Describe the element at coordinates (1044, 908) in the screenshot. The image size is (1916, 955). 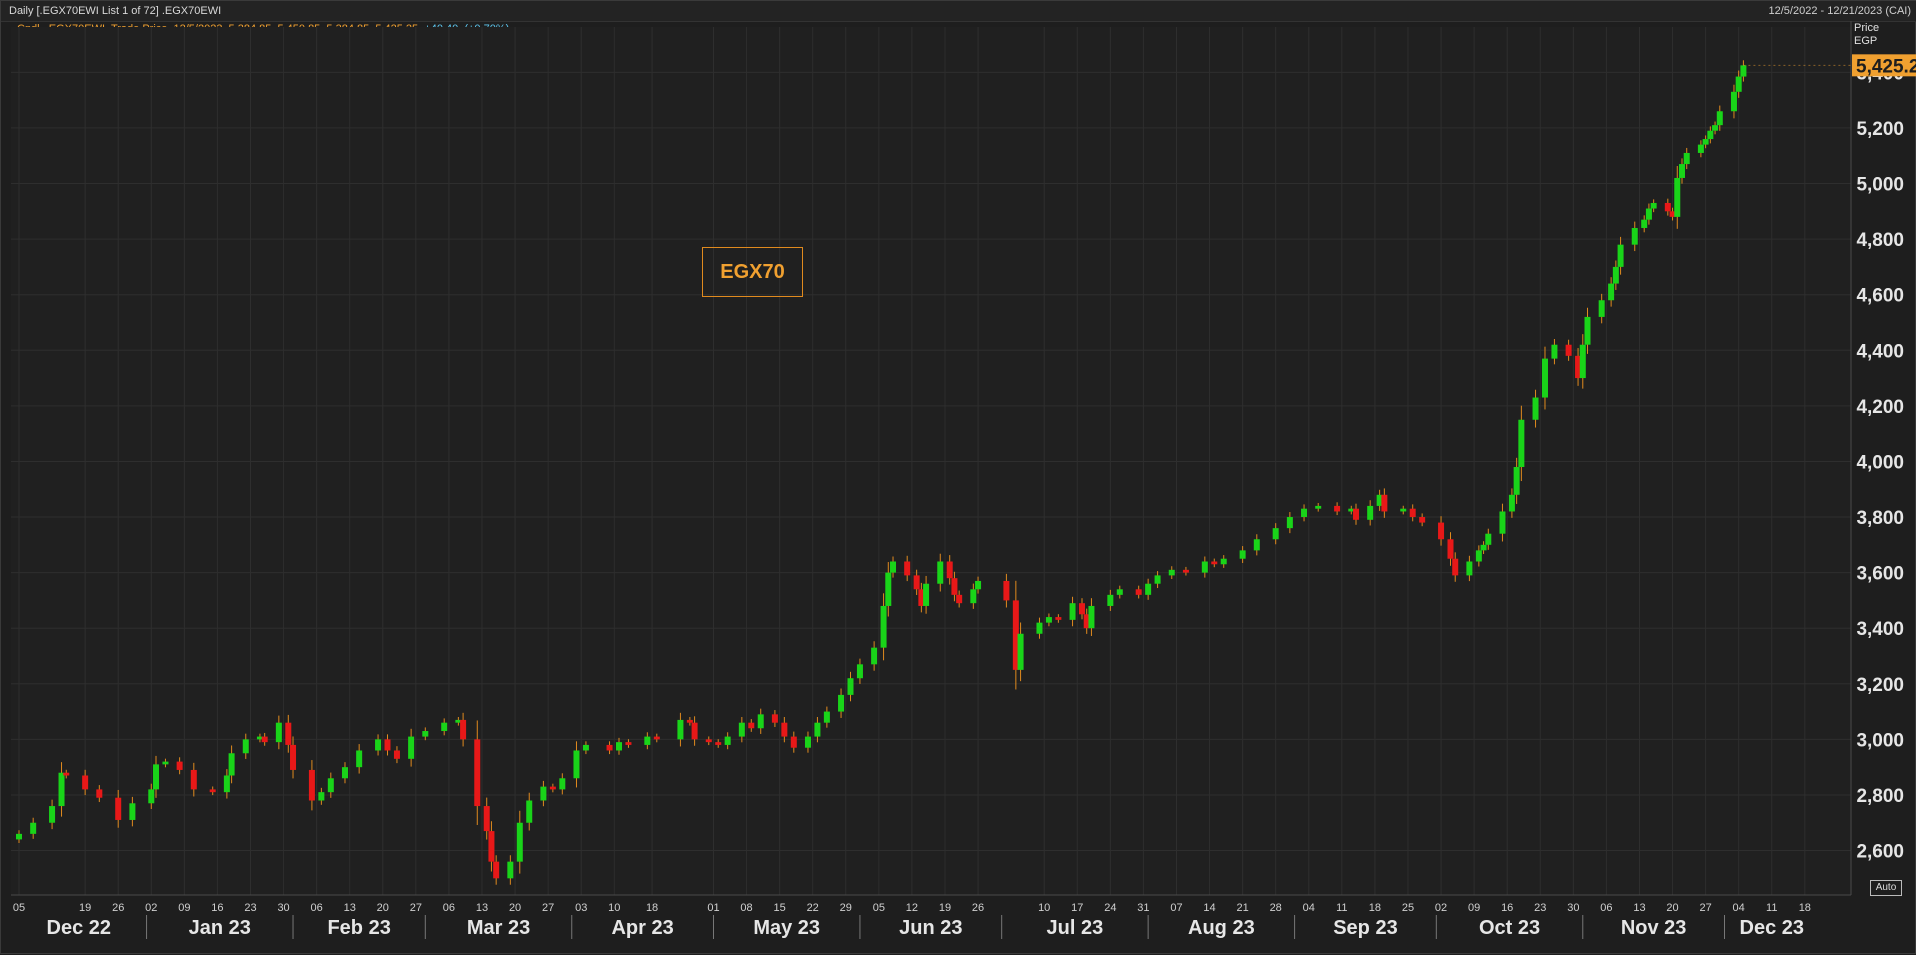
I see `x-day-tick-label: 10` at that location.